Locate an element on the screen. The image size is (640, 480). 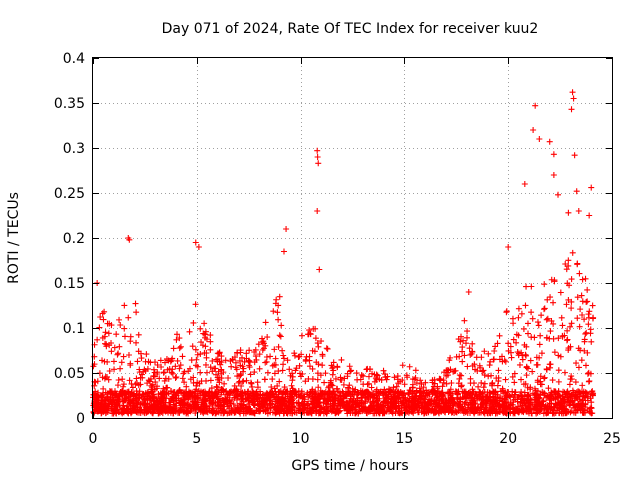
y-tick-label: 0.1 is located at coordinates (74, 329).